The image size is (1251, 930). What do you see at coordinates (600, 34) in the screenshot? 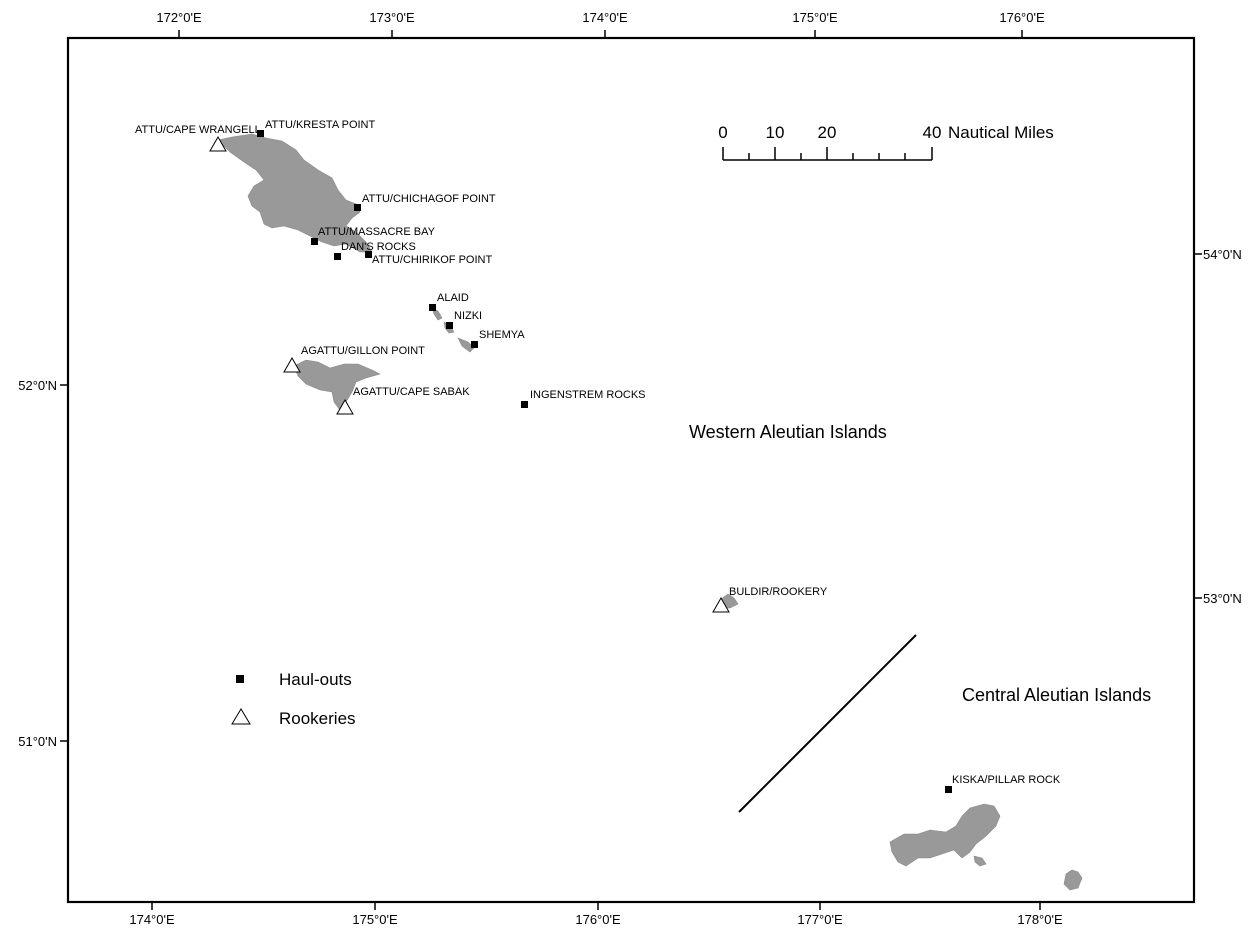
I see `top-axis` at bounding box center [600, 34].